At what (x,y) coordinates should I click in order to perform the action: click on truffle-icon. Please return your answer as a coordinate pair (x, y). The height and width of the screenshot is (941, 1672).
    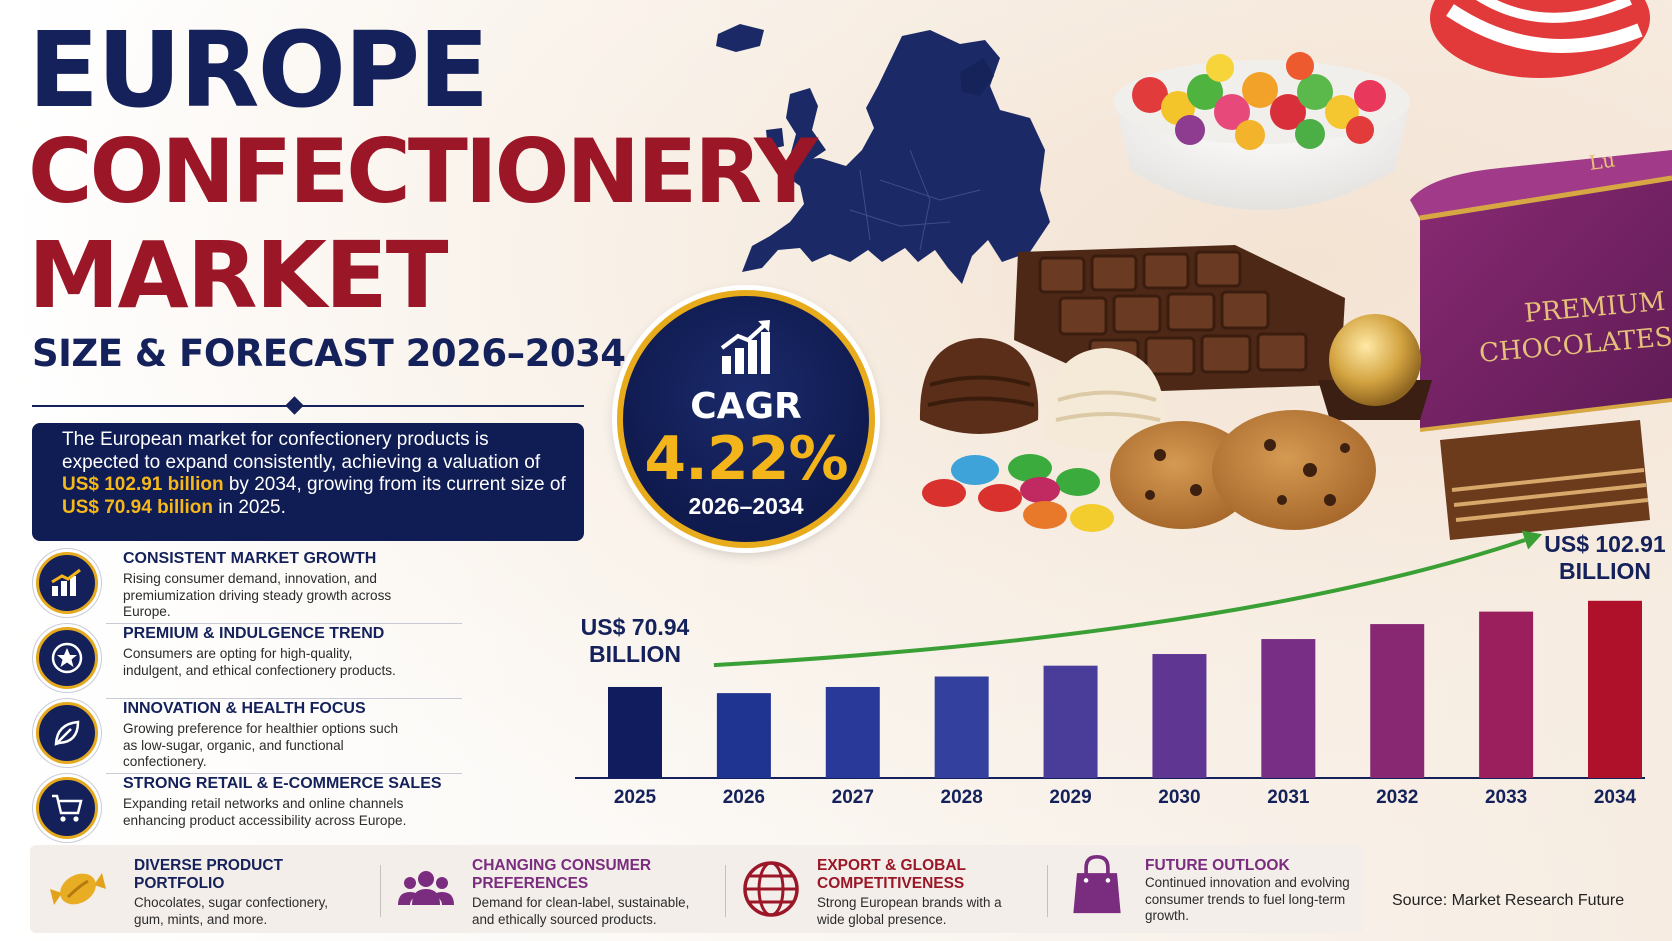
    Looking at the image, I should click on (1043, 394).